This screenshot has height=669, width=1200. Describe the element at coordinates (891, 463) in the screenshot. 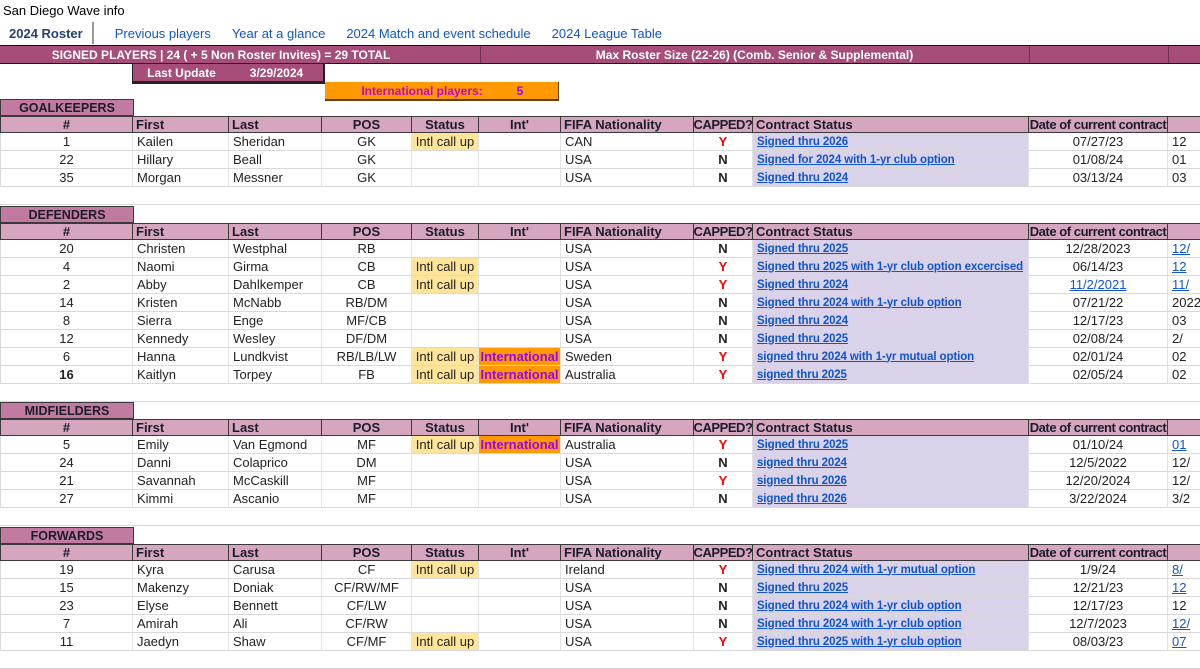

I see `cell-contract: signed thru 2024` at that location.